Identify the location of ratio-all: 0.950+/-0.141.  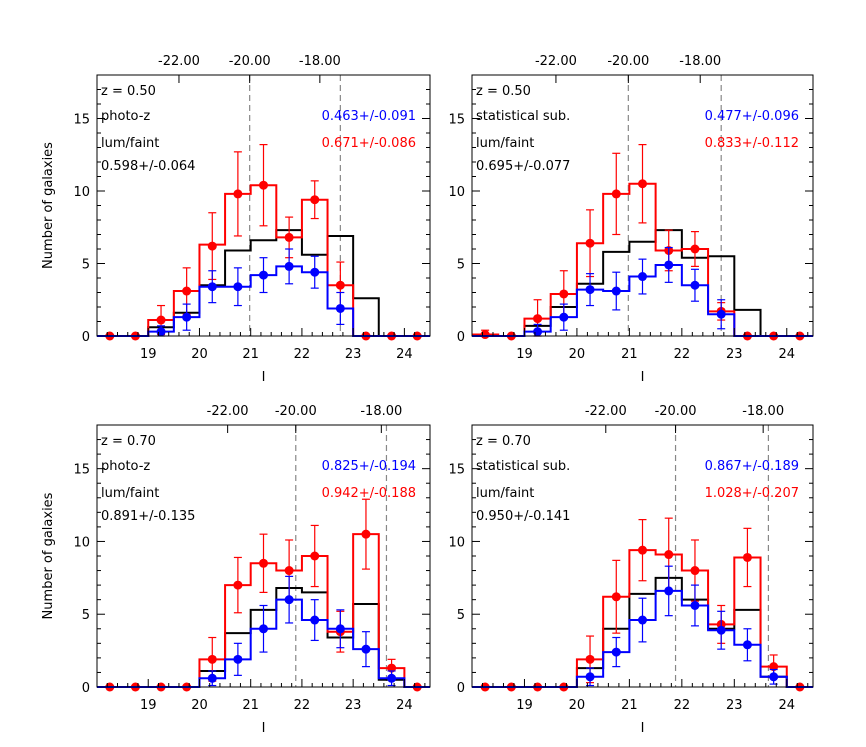
(523, 516).